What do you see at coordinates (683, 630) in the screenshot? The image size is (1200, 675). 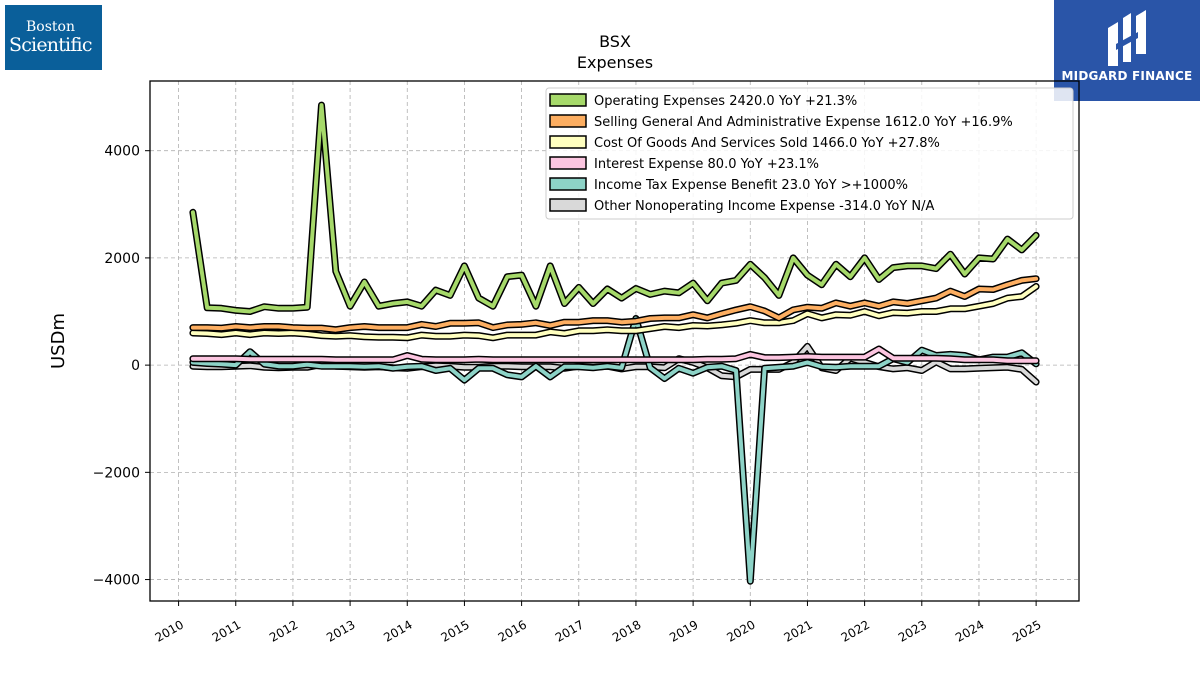 I see `x-tick-label: 2019` at bounding box center [683, 630].